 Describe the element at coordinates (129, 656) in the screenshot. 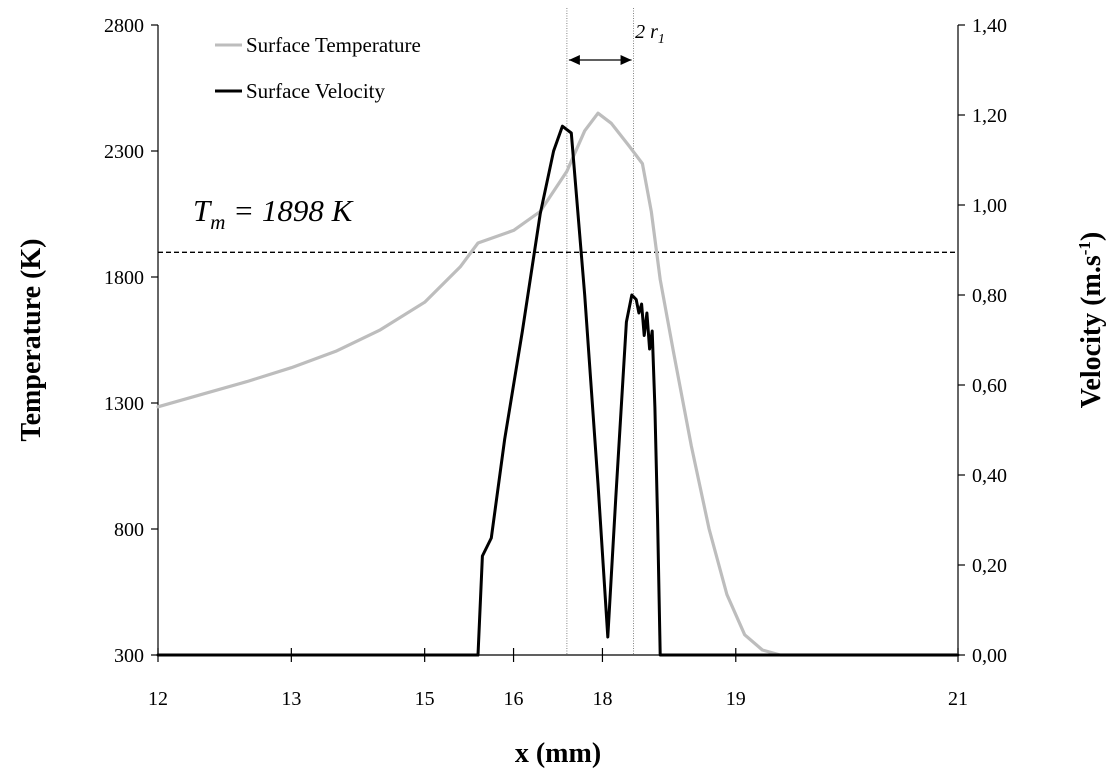

I see `y-left-tick-label: 300` at that location.